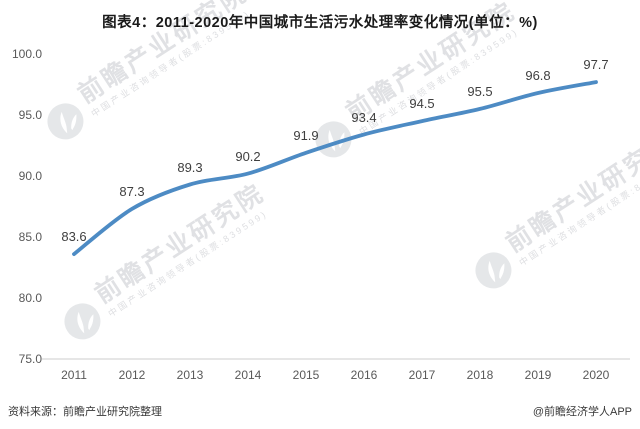 The height and width of the screenshot is (429, 640). What do you see at coordinates (30, 359) in the screenshot?
I see `y-tick-label: 75.0` at bounding box center [30, 359].